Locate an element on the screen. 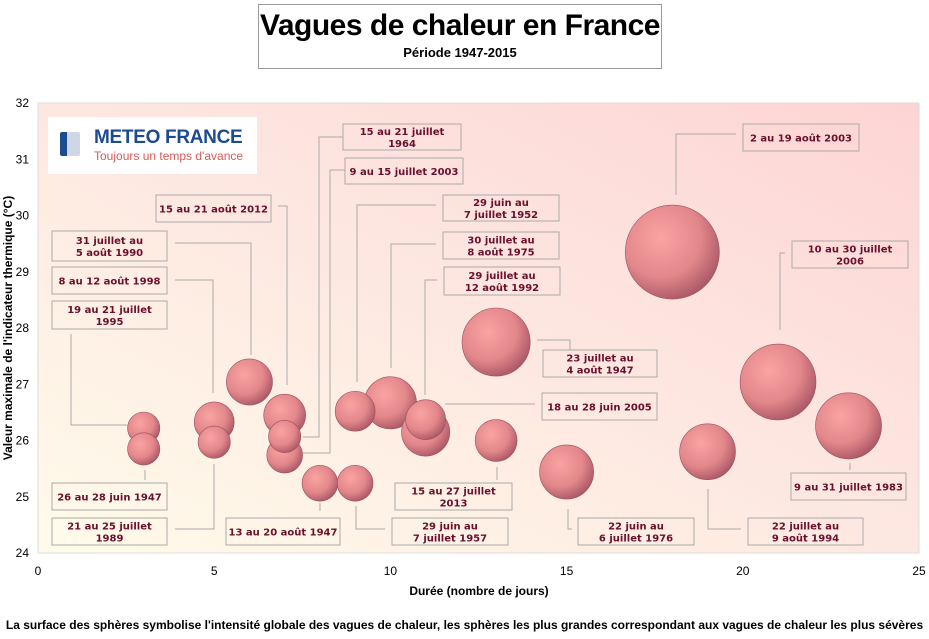 This screenshot has width=929, height=639. bubble-label: 15 au 27 juillet 2013 is located at coordinates (453, 498).